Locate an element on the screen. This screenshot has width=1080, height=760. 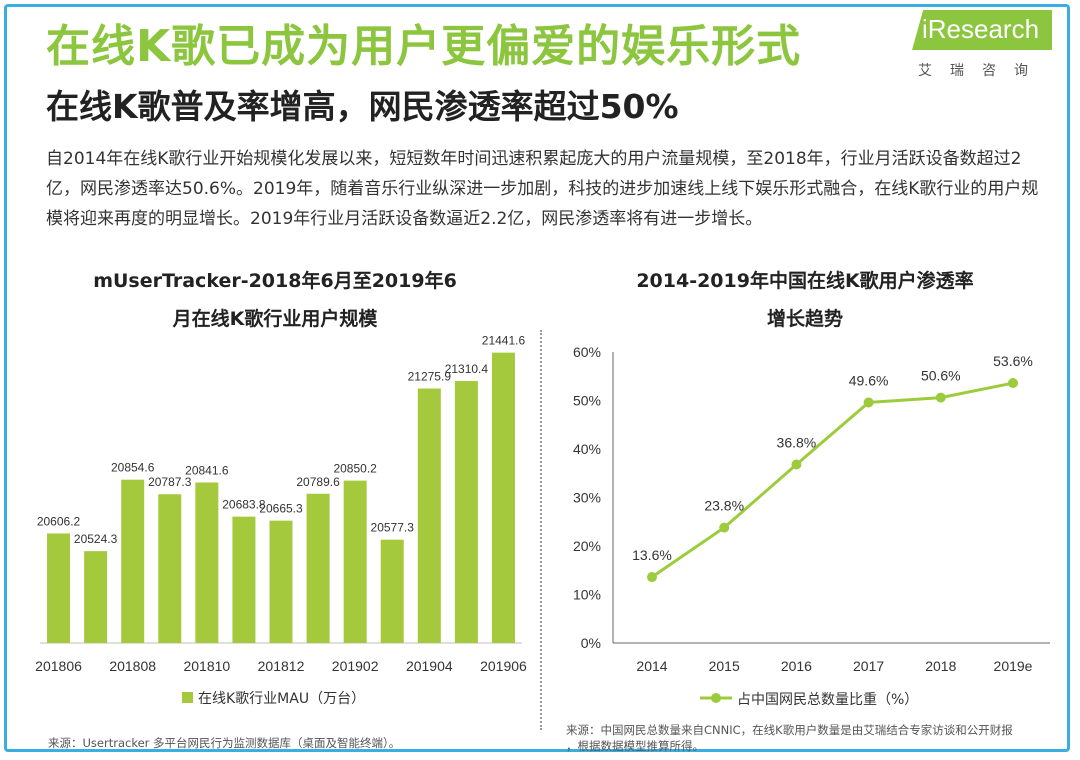
chart-divider is located at coordinates (541, 530).